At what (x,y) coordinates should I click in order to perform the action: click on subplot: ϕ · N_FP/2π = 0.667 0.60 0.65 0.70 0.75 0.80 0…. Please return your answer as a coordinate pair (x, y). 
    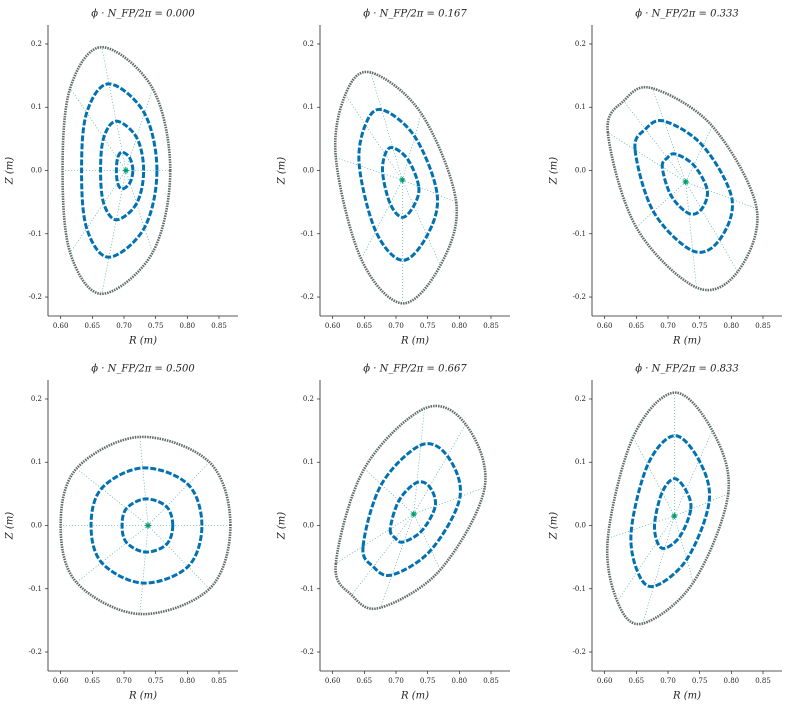
    Looking at the image, I should click on (393, 533).